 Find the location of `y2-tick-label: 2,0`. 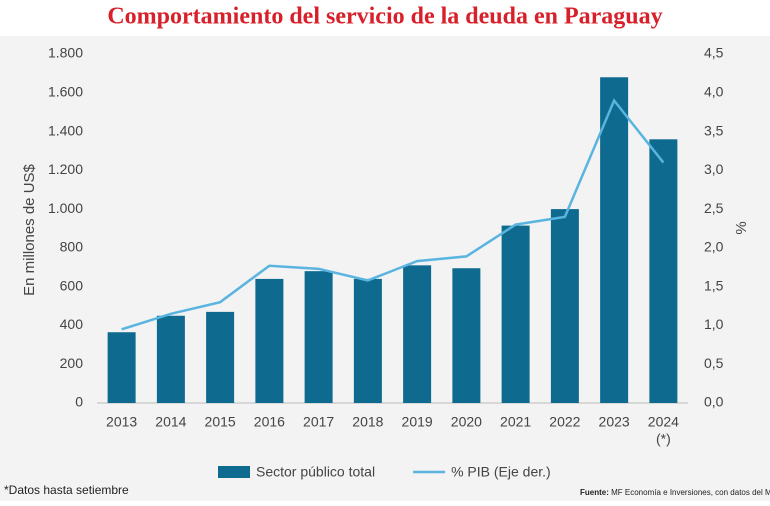

y2-tick-label: 2,0 is located at coordinates (714, 247).